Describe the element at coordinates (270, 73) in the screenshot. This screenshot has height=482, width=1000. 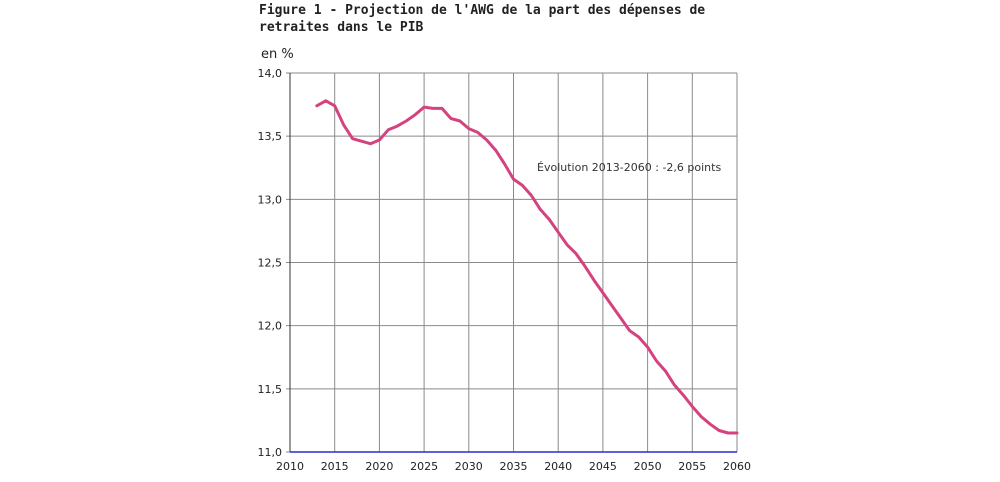
I see `y-tick-label: 14,0` at that location.